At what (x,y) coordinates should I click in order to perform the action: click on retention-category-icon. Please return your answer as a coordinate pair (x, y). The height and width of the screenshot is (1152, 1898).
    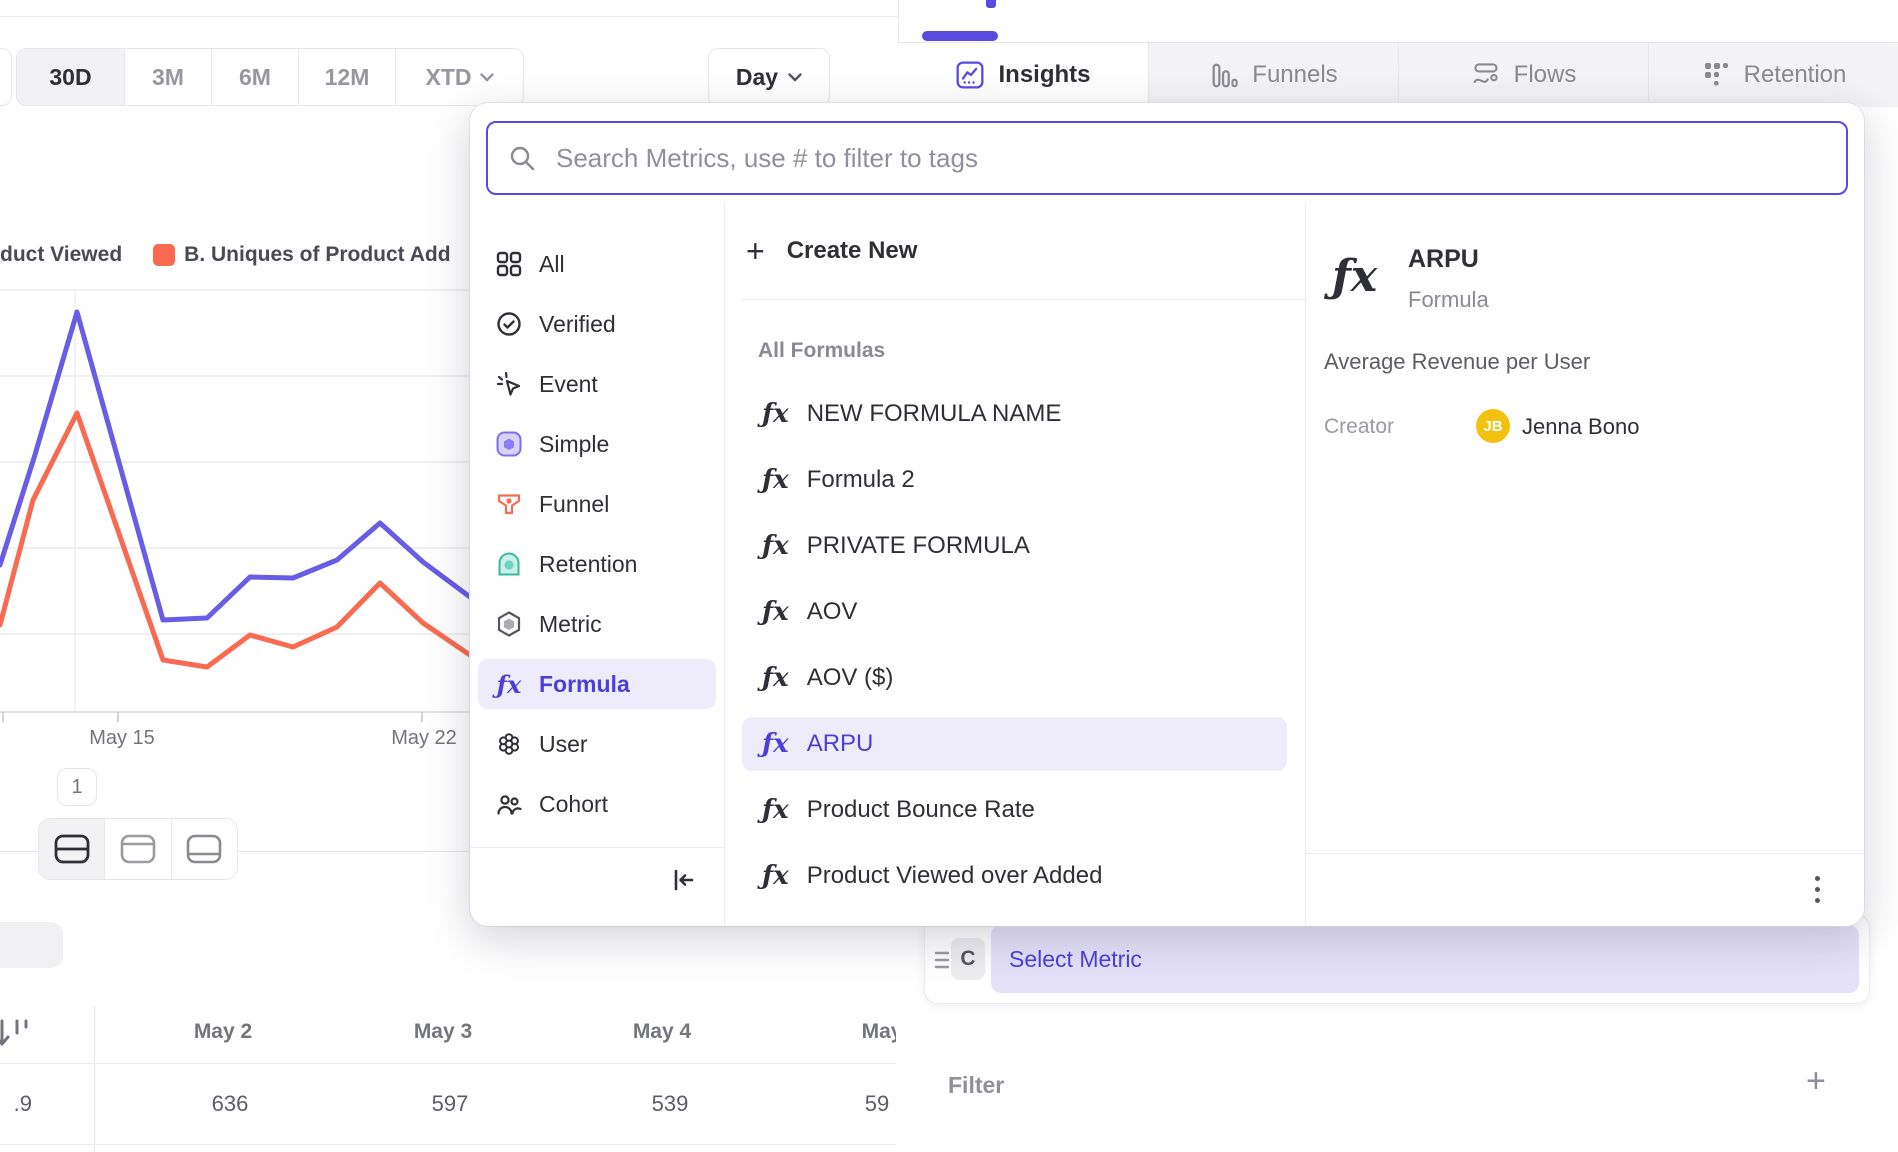
    Looking at the image, I should click on (509, 564).